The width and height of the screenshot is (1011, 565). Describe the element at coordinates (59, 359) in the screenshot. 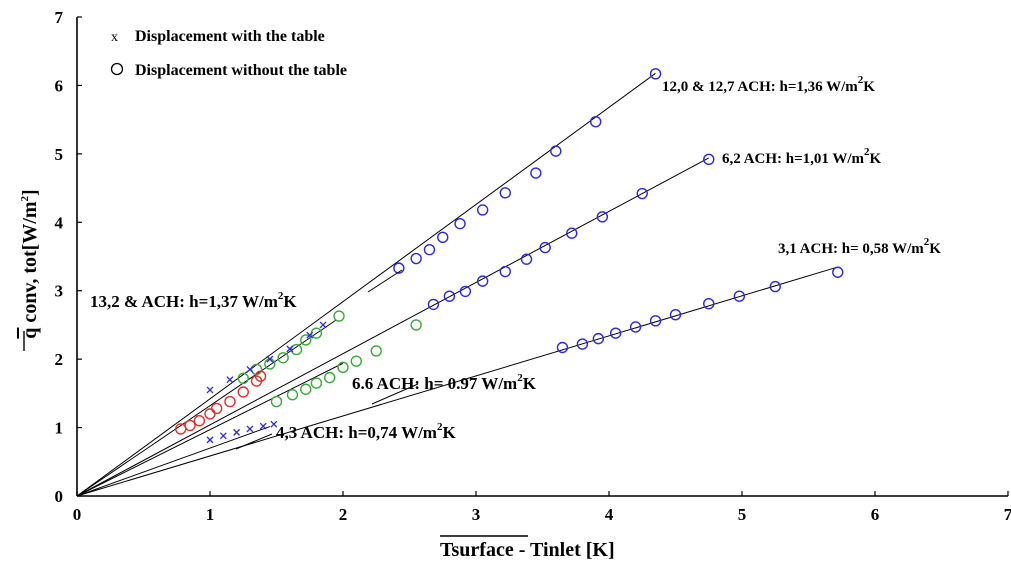

I see `y-tick-label: 2` at that location.